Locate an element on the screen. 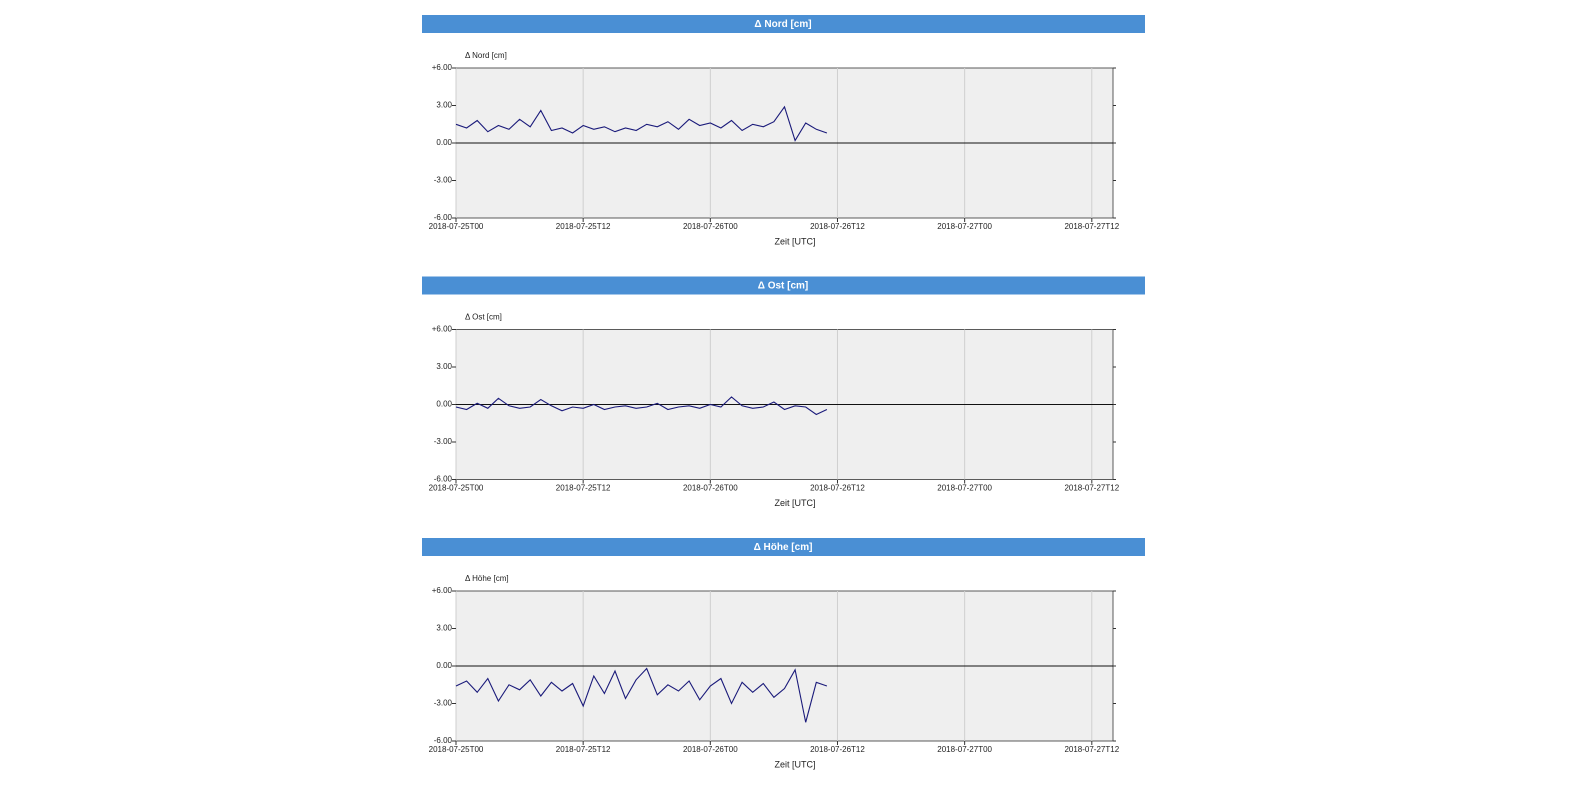  panel-title: Δ Ost [cm] is located at coordinates (783, 286).